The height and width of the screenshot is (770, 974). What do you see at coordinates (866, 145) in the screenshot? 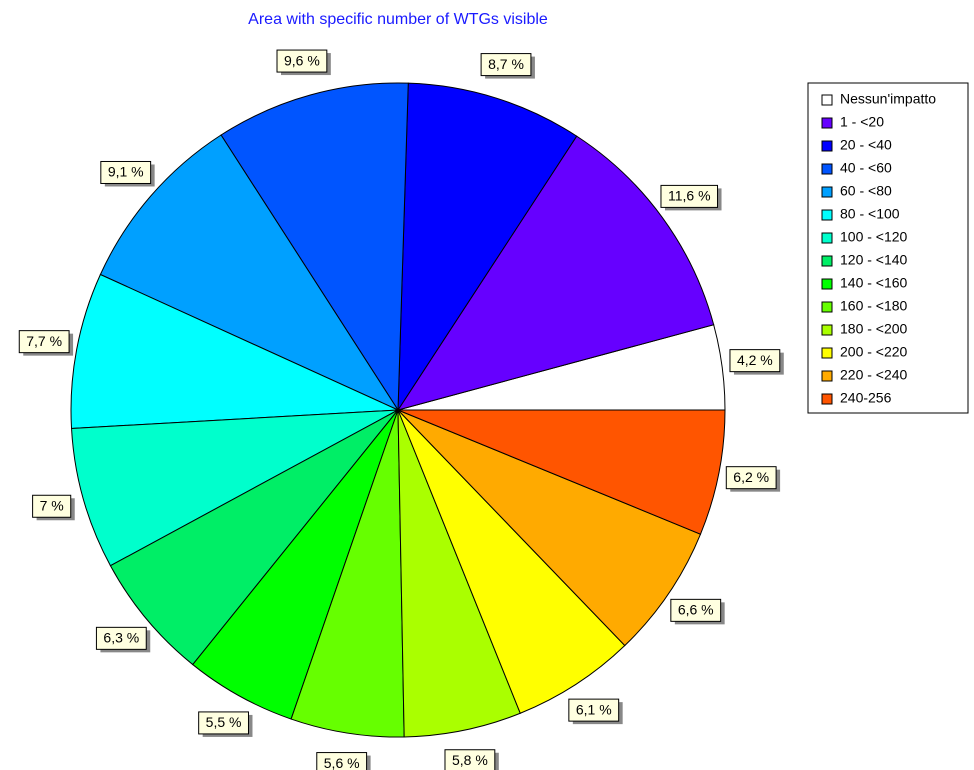
I see `legend-label: 20 - <40` at bounding box center [866, 145].